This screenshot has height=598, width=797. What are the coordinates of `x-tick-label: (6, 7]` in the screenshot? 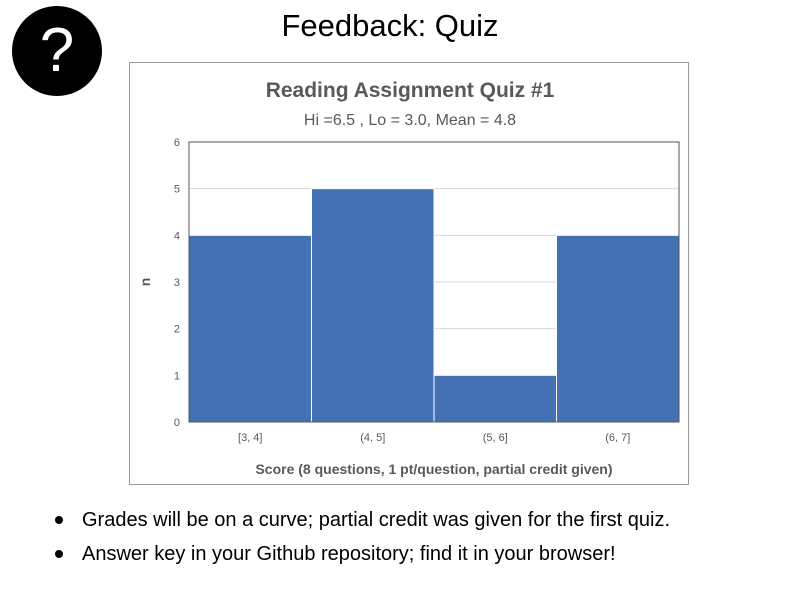 It's located at (617, 438).